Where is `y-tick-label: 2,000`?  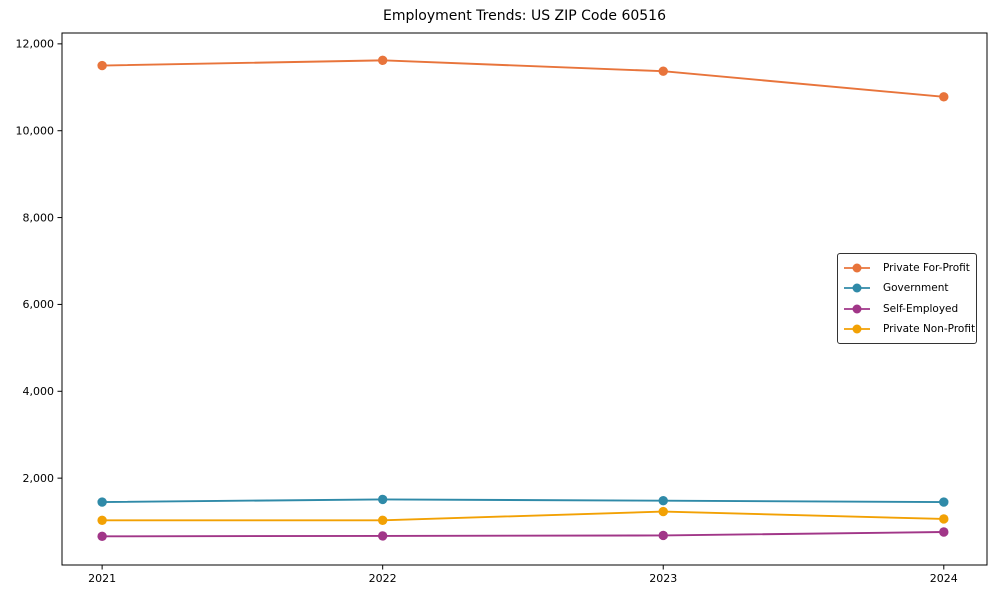 y-tick-label: 2,000 is located at coordinates (39, 478).